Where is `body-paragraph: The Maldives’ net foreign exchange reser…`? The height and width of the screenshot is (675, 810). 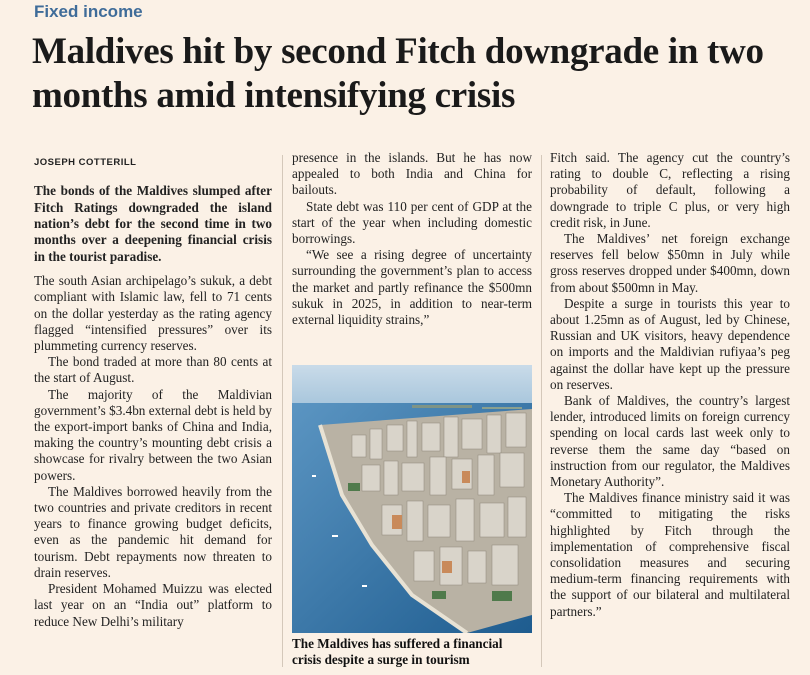
body-paragraph: The Maldives’ net foreign exchange reser… is located at coordinates (670, 263).